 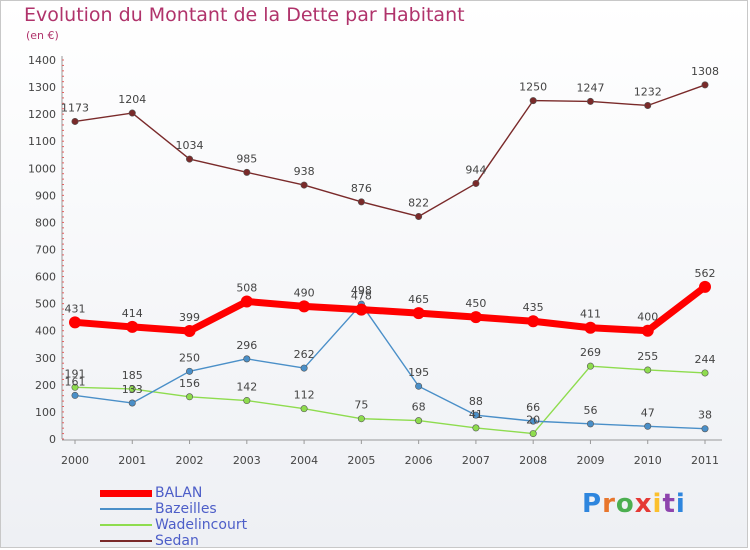 I want to click on data-label-sedan: 985, so click(x=246, y=158).